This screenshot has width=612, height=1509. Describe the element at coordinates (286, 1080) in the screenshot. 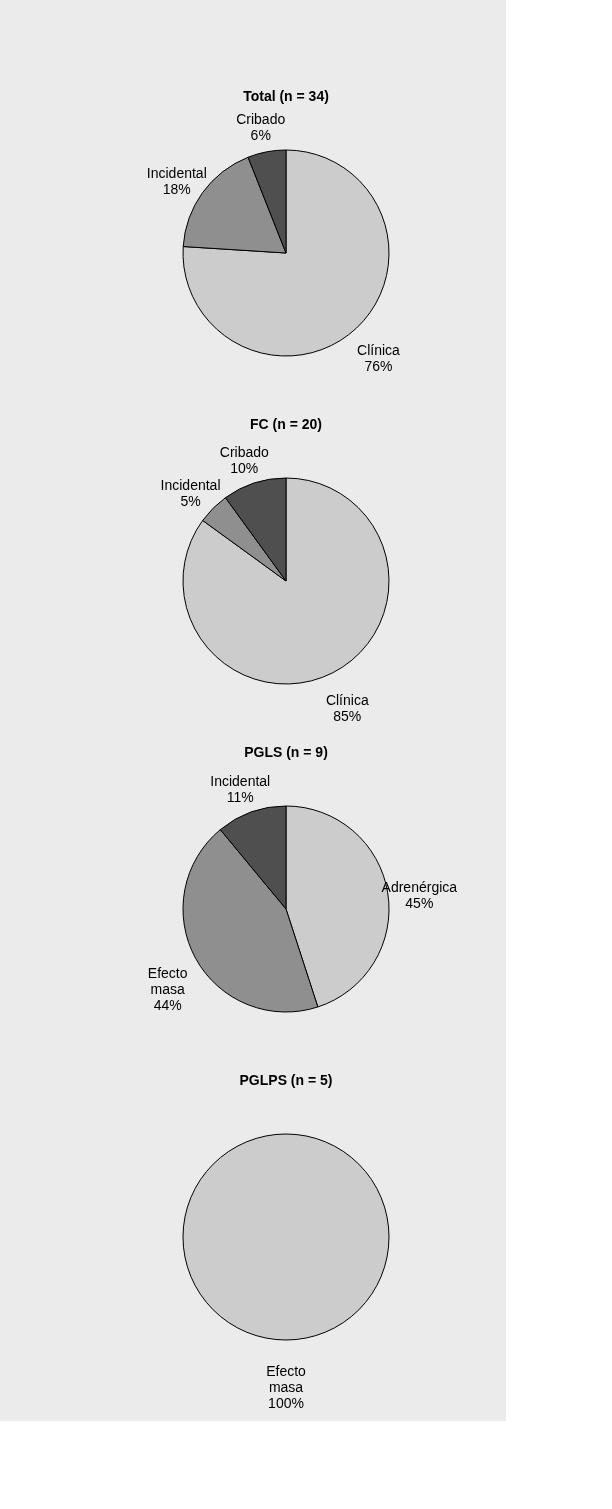

I see `chart-title: PGLPS (n = 5)` at that location.